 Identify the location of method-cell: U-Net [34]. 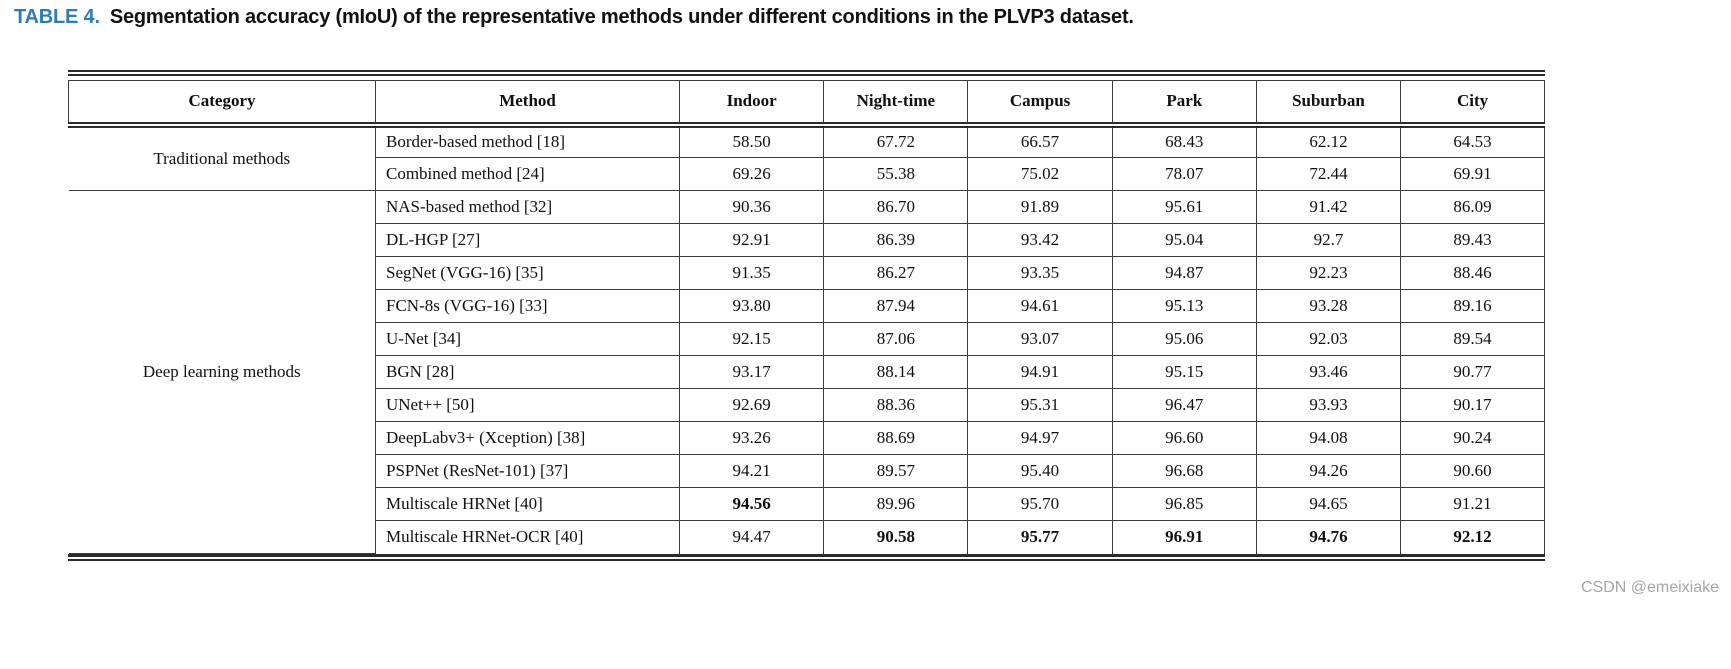
(527, 339).